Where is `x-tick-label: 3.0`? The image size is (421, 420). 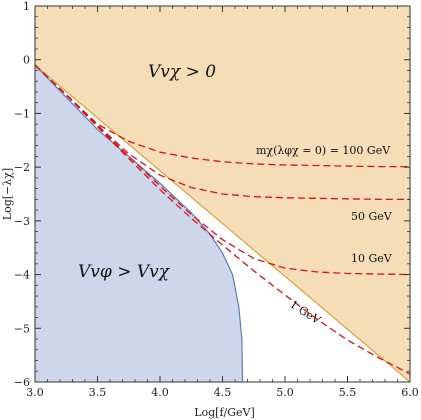
x-tick-label: 3.0 is located at coordinates (35, 392).